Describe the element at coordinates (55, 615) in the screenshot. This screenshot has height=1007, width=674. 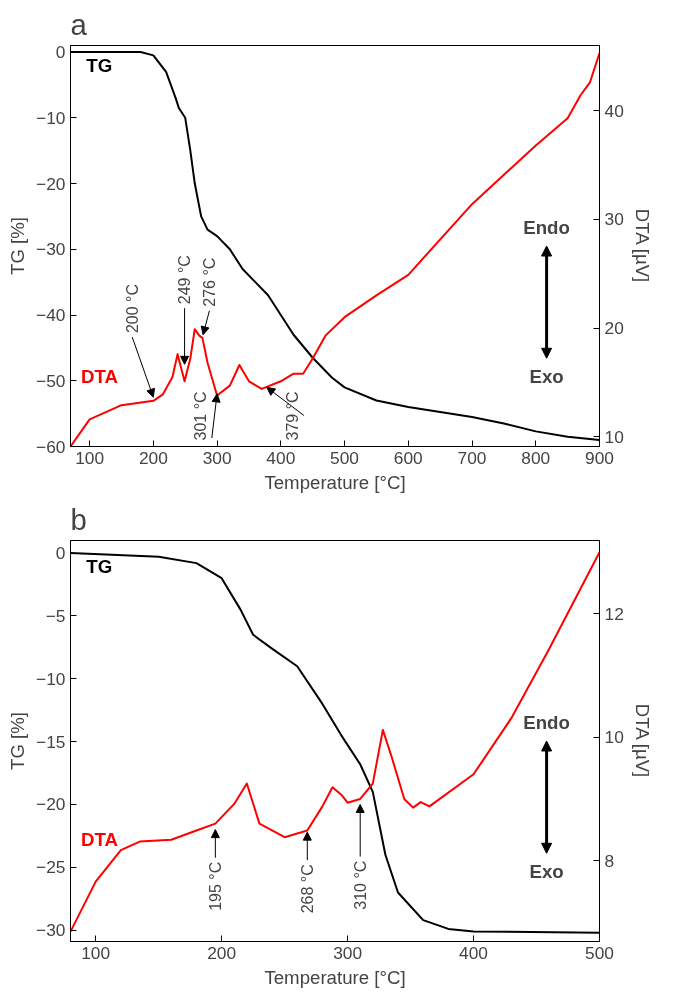
I see `y-tick-label: −5` at that location.